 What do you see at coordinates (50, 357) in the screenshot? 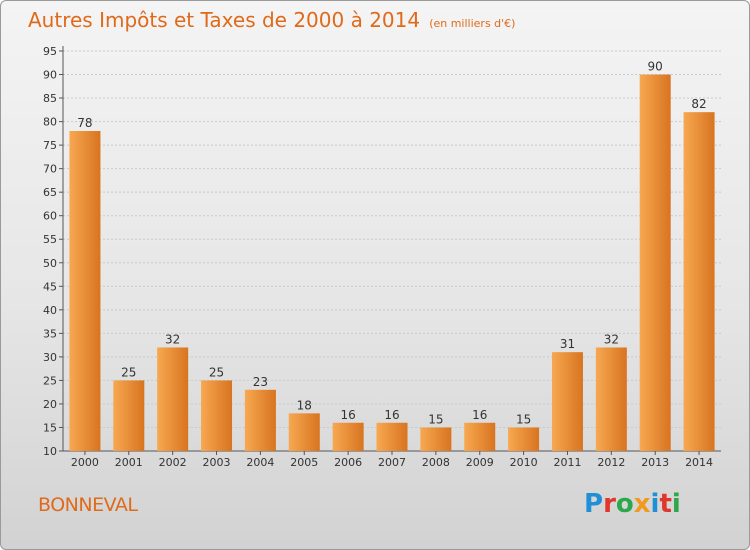
I see `y-tick-label: 30` at bounding box center [50, 357].